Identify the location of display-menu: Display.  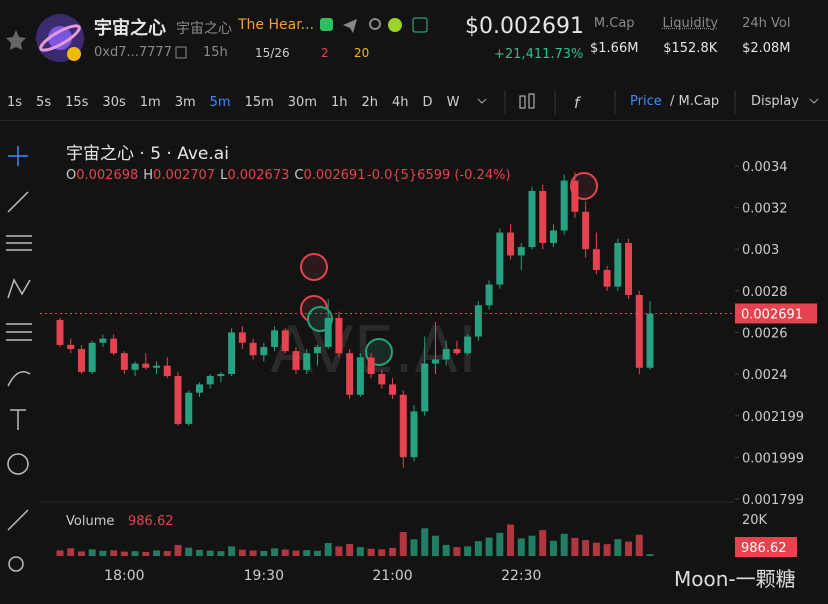
(775, 101).